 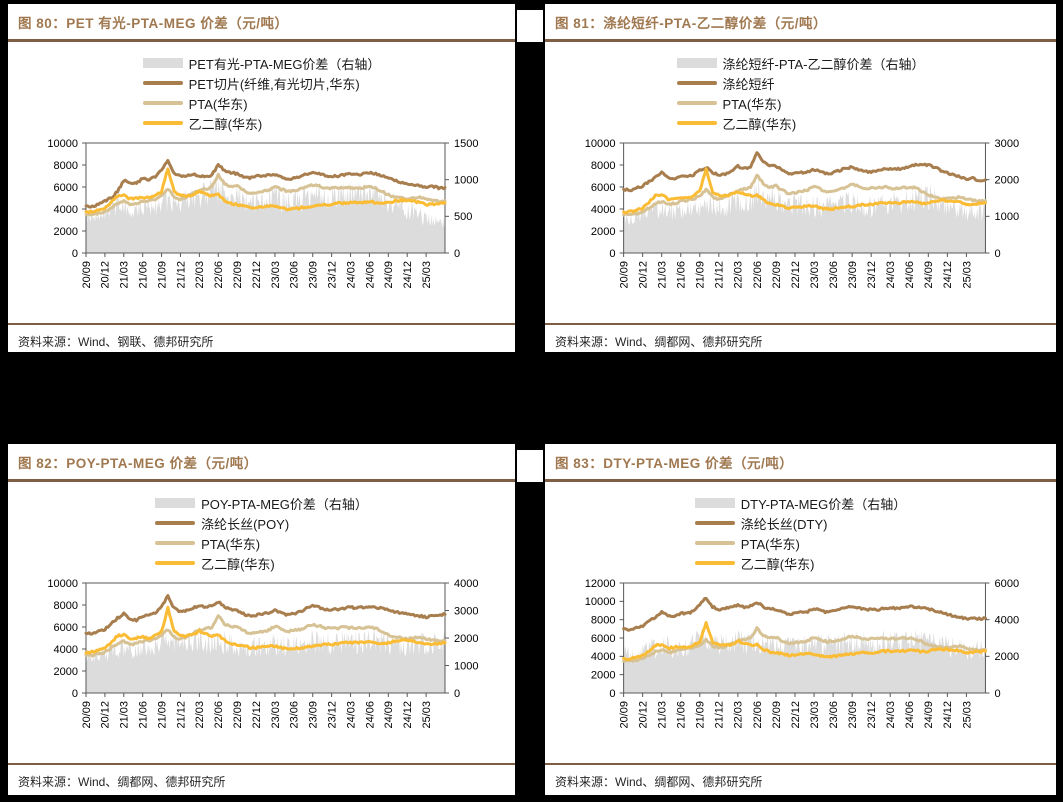 I want to click on x-tick-label: 22/09, so click(x=238, y=275).